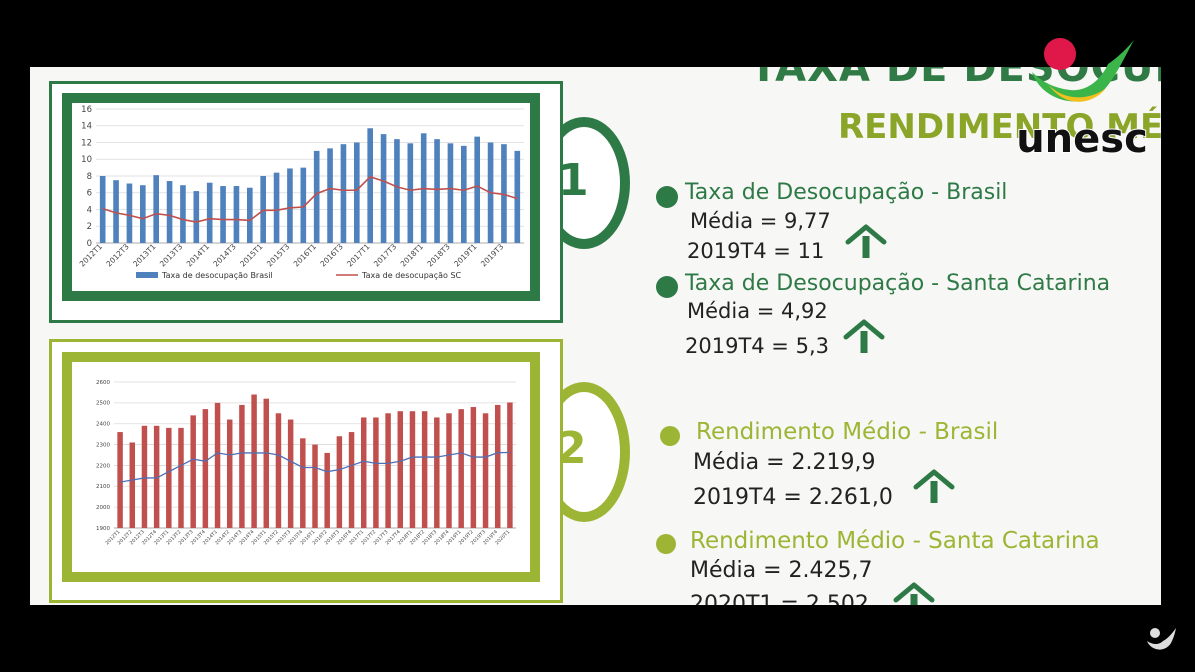 Image resolution: width=1195 pixels, height=672 pixels. Describe the element at coordinates (760, 221) in the screenshot. I see `desoc-brasil-media: Média = 9,77` at that location.